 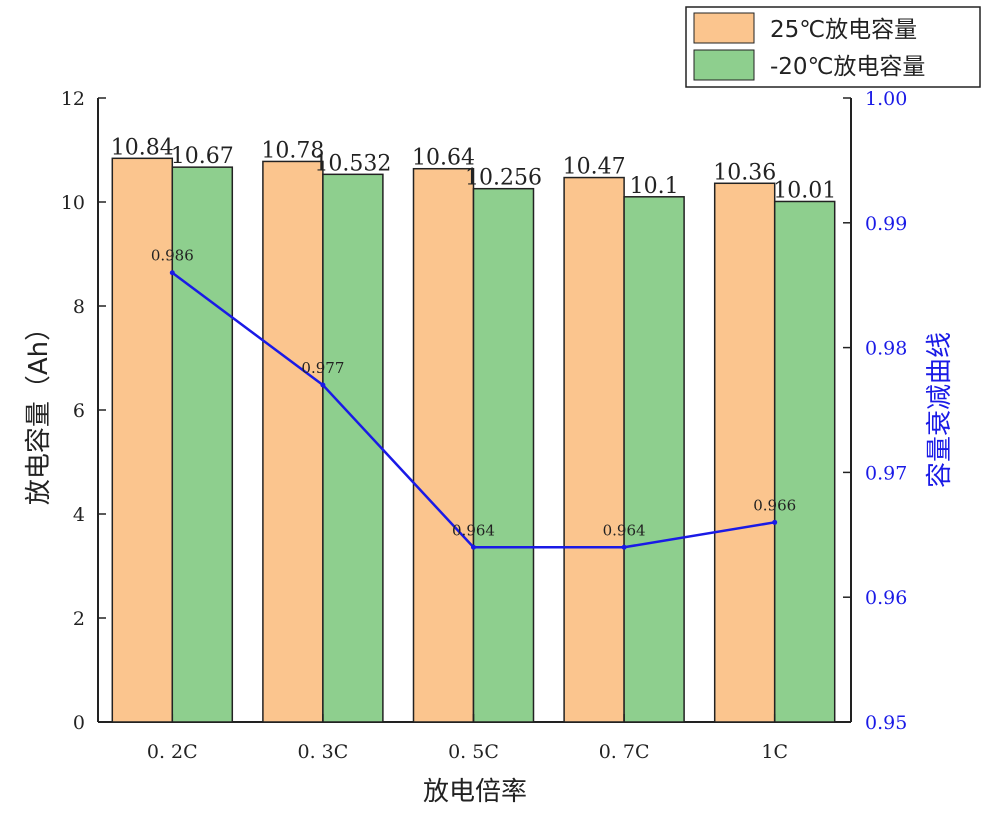 What do you see at coordinates (804, 190) in the screenshot?
I see `bar-value-label-minus20c-4: 10.01` at bounding box center [804, 190].